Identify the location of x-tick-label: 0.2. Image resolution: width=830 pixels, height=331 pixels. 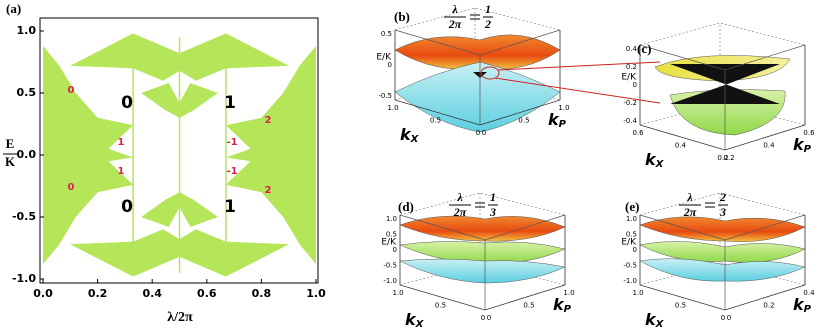
(98, 293).